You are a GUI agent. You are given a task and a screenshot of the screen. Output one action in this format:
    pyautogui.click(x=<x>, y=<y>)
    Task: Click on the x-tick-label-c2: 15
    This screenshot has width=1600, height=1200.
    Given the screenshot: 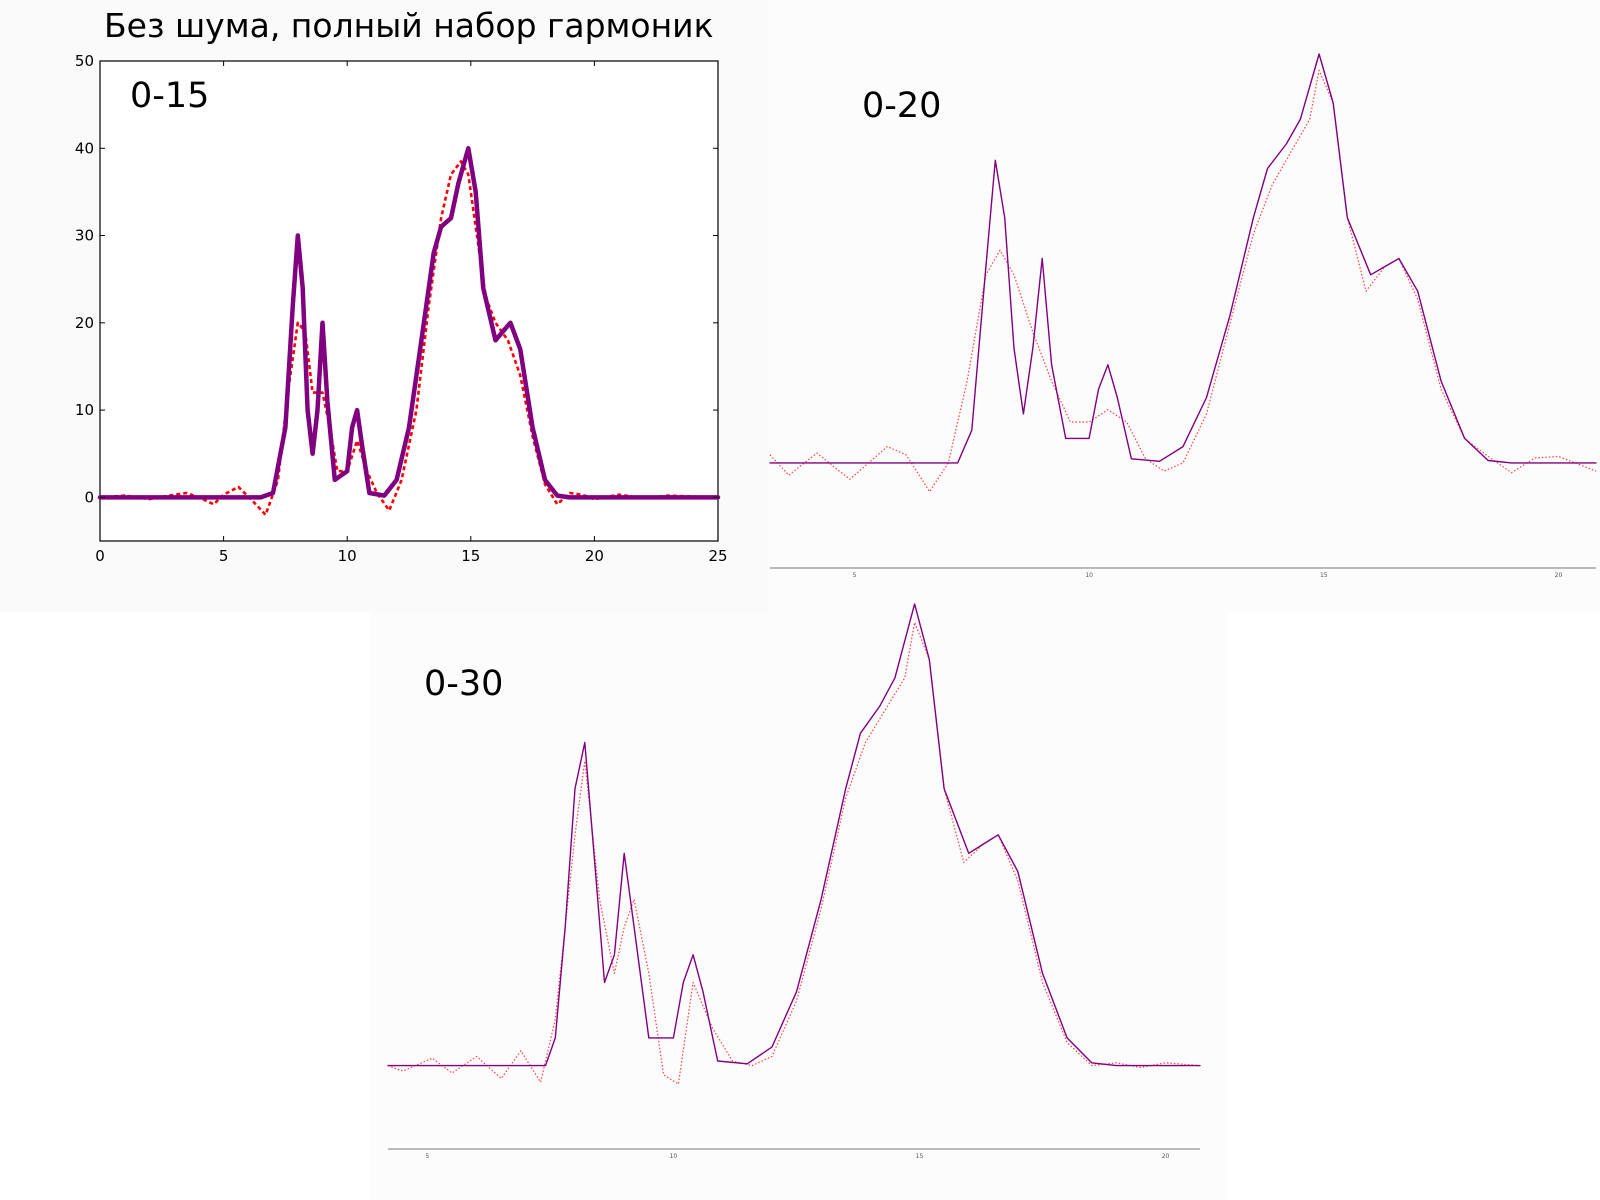 What is the action you would take?
    pyautogui.click(x=920, y=1156)
    